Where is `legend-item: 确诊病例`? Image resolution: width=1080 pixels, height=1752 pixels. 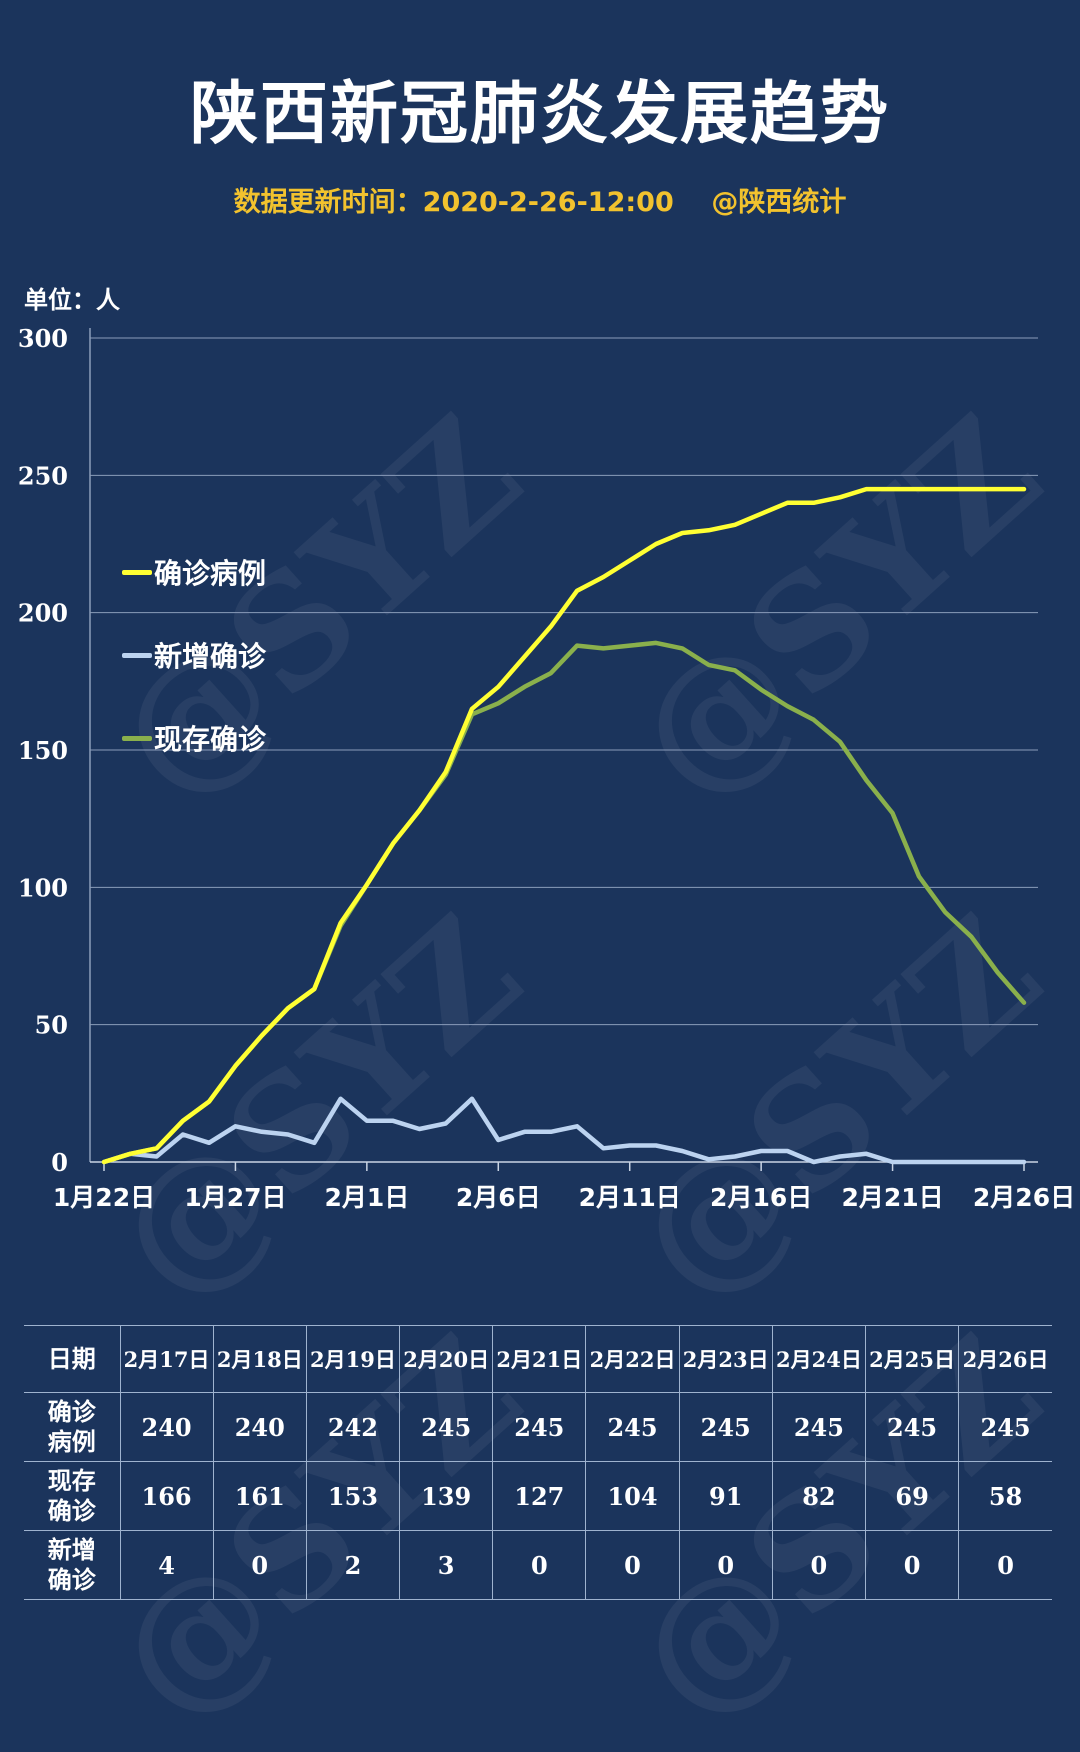 legend-item: 确诊病例 is located at coordinates (194, 572).